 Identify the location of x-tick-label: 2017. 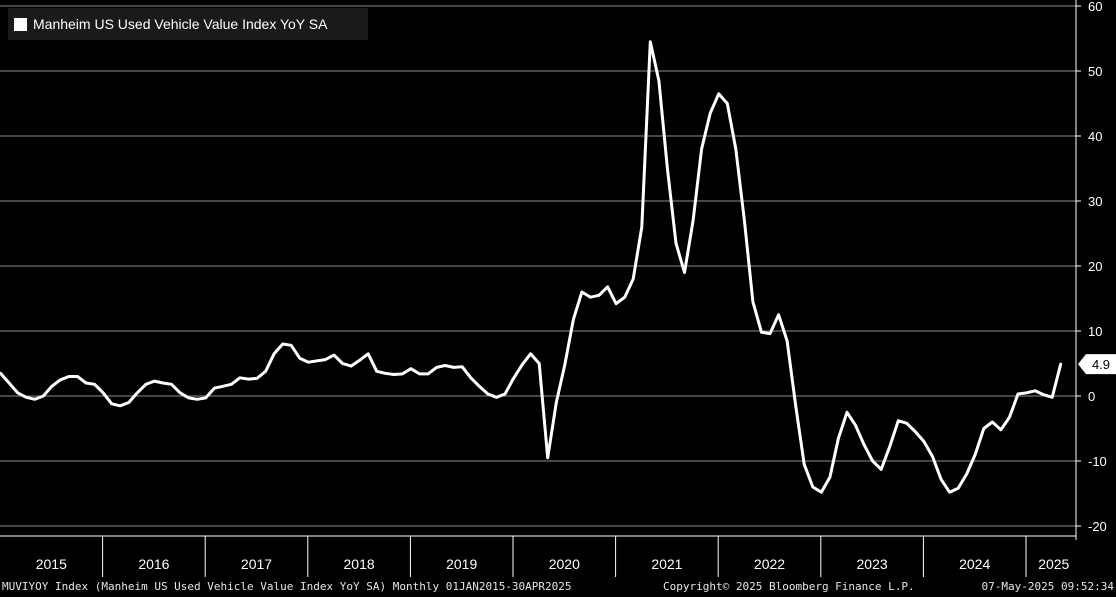
(256, 564).